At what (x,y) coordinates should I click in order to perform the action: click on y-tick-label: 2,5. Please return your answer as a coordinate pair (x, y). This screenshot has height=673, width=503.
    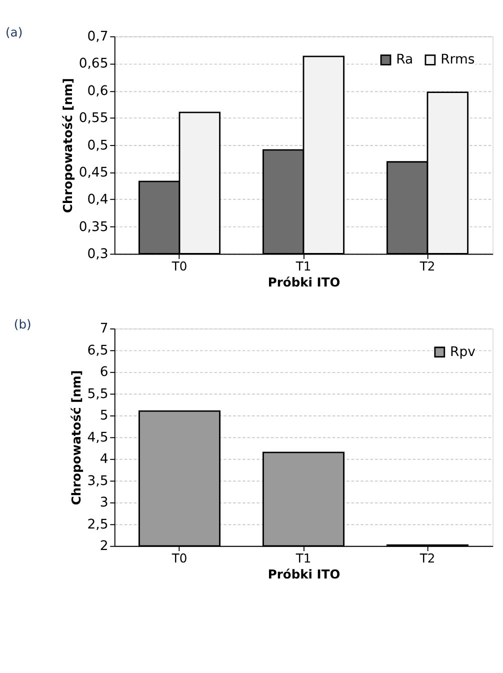
    Looking at the image, I should click on (97, 524).